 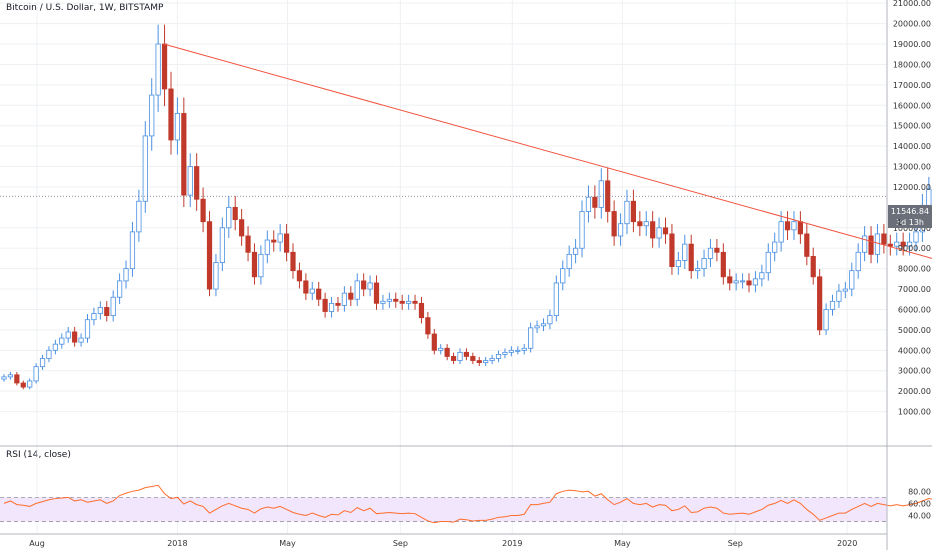 What do you see at coordinates (914, 269) in the screenshot?
I see `y-tick-label: 8000.00` at bounding box center [914, 269].